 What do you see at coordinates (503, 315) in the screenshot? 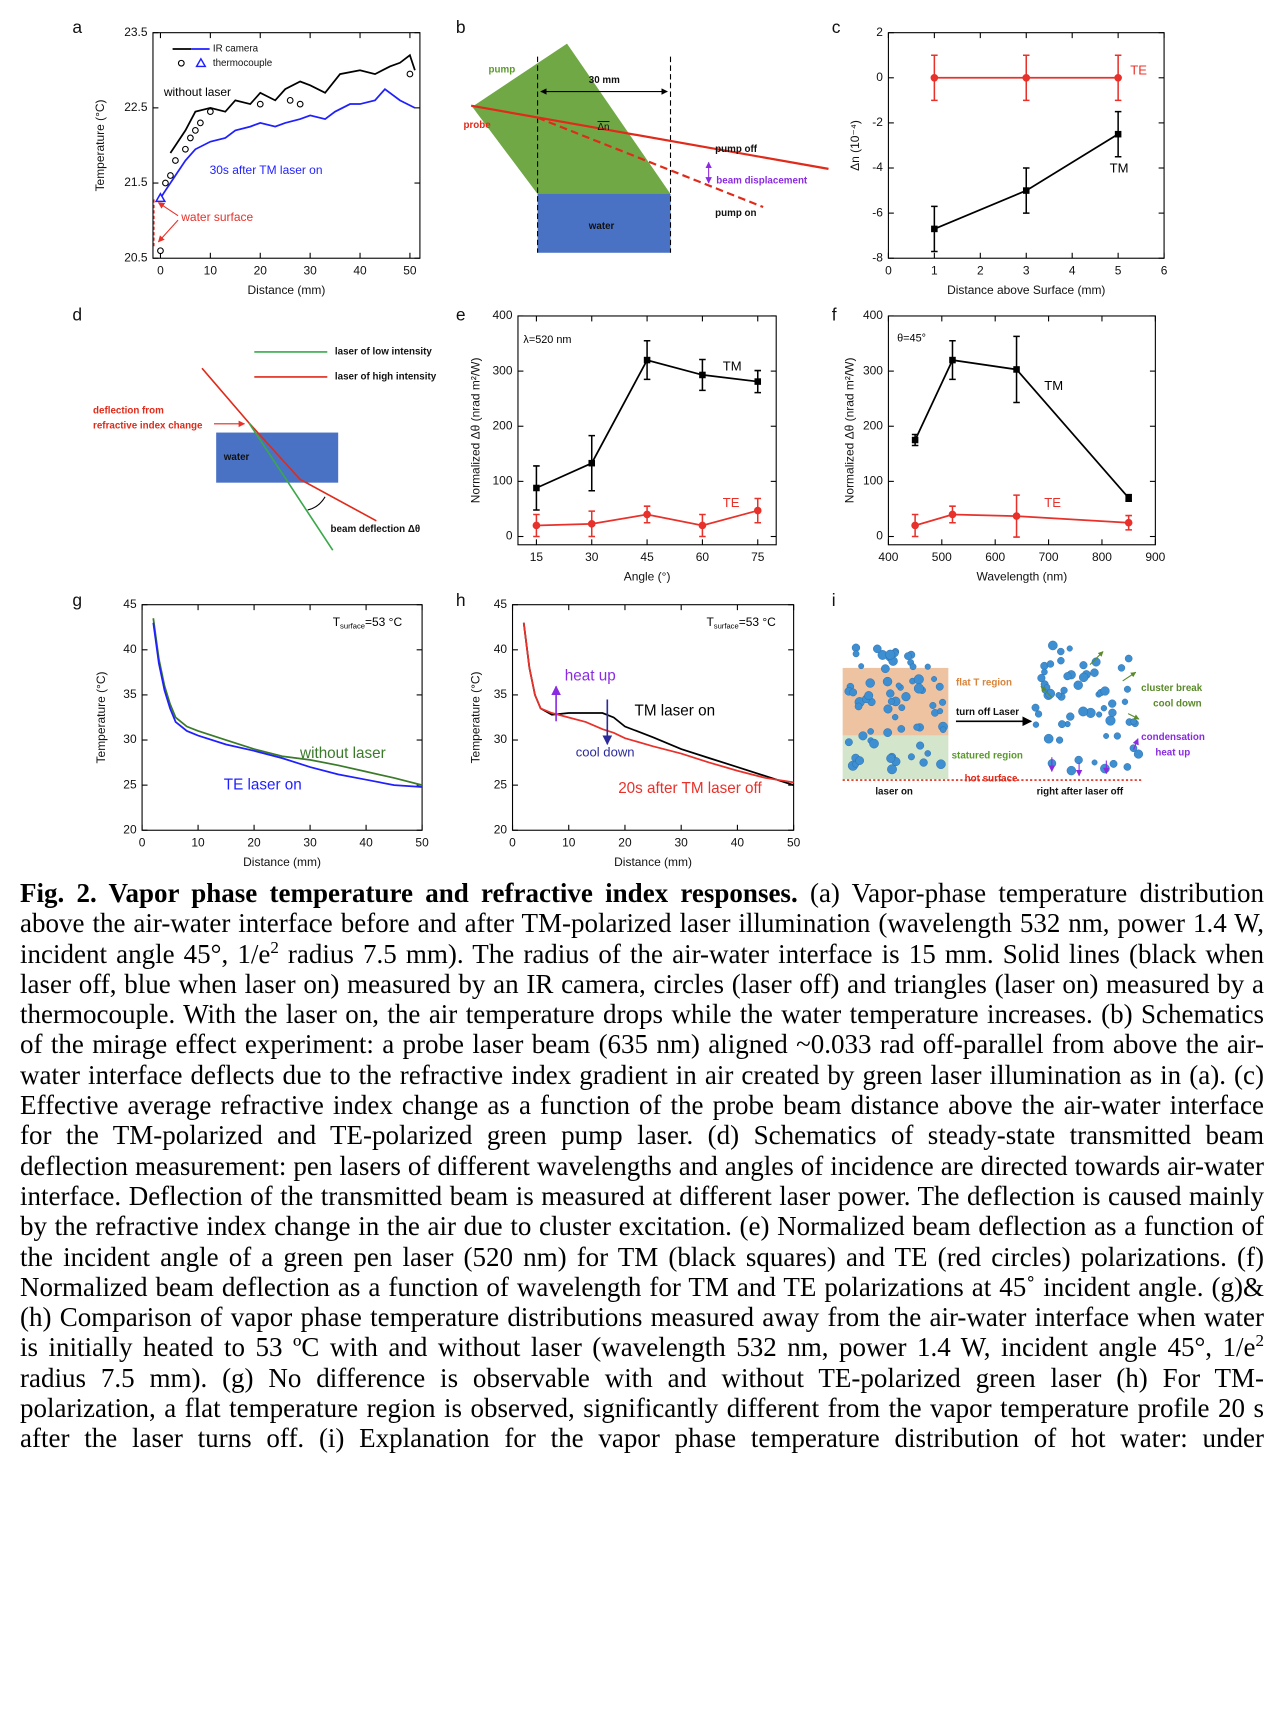
I see `y-tick-label: 400` at bounding box center [503, 315].